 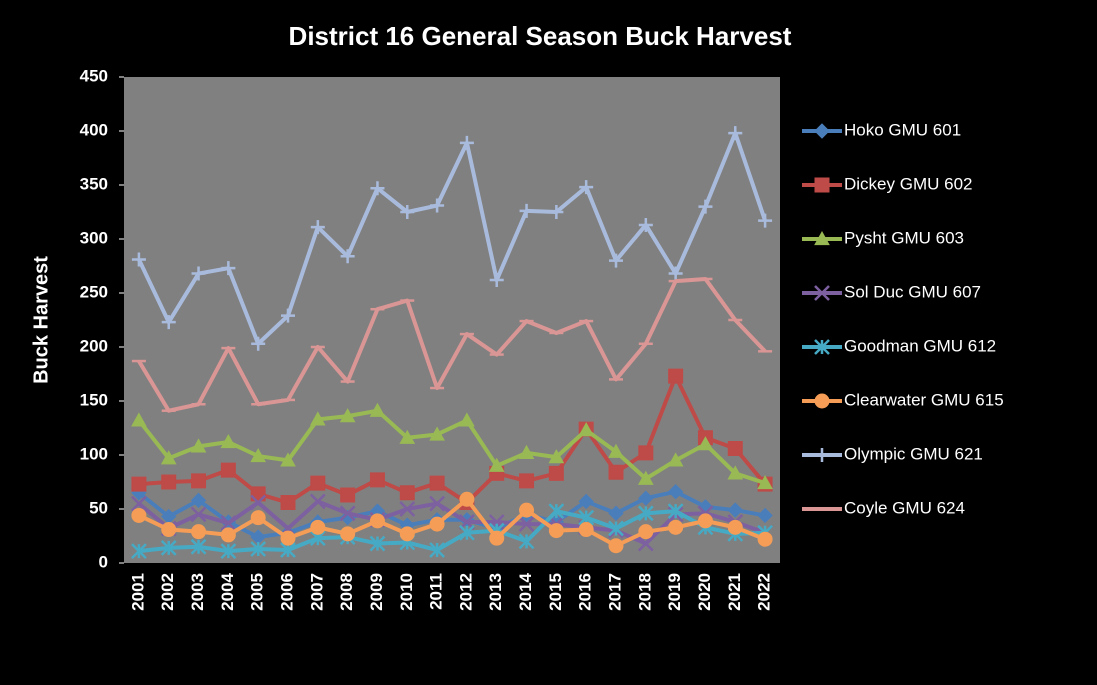 What do you see at coordinates (103, 561) in the screenshot?
I see `y-tick-label: 0` at bounding box center [103, 561].